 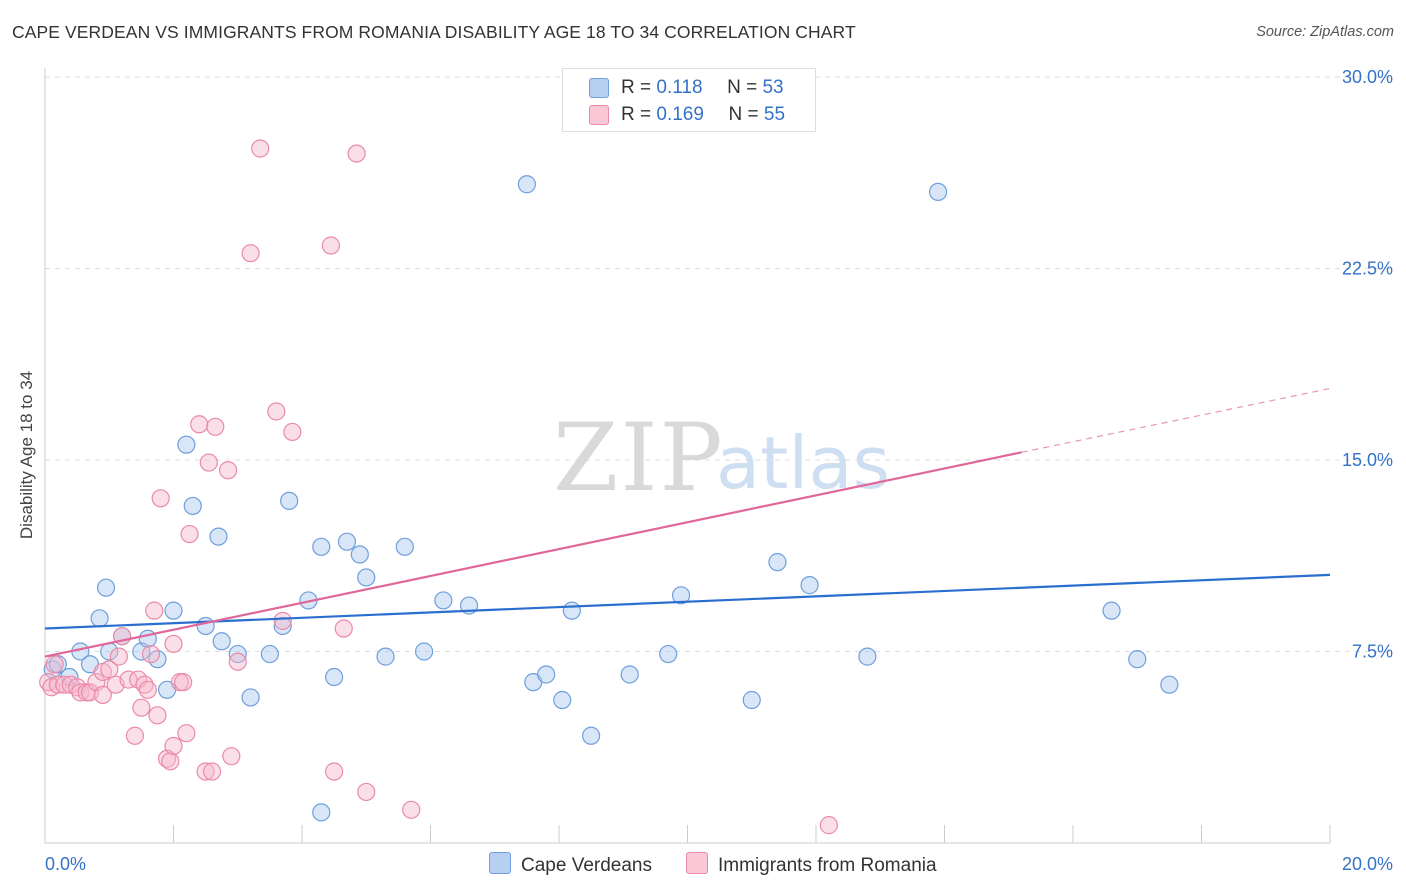 What do you see at coordinates (689, 100) in the screenshot?
I see `correlation-legend: R = 0.118 N = 53 R = 0.169 N = 55` at bounding box center [689, 100].